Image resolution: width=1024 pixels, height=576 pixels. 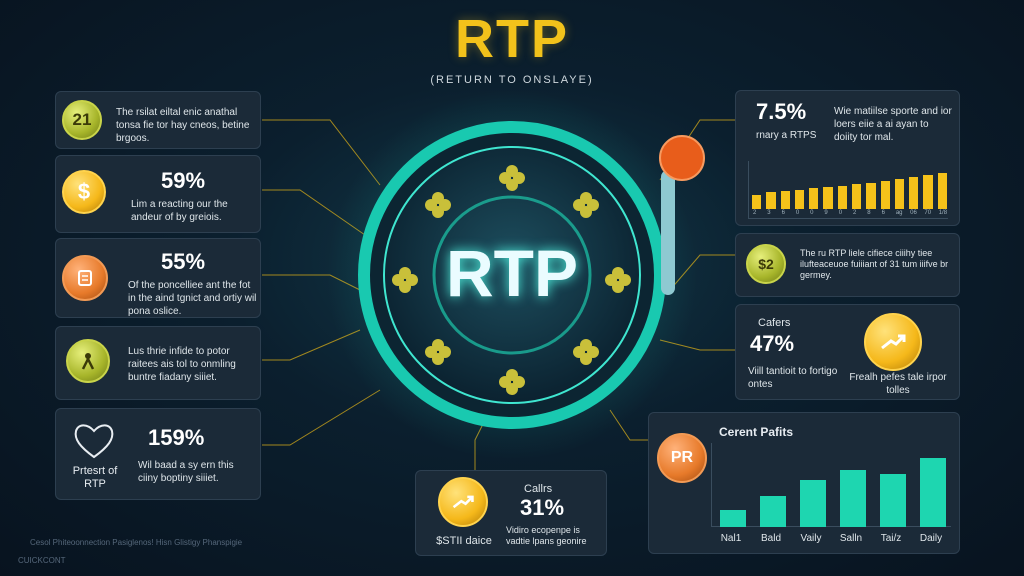 I want to click on profit-bar-chart, so click(x=831, y=485).